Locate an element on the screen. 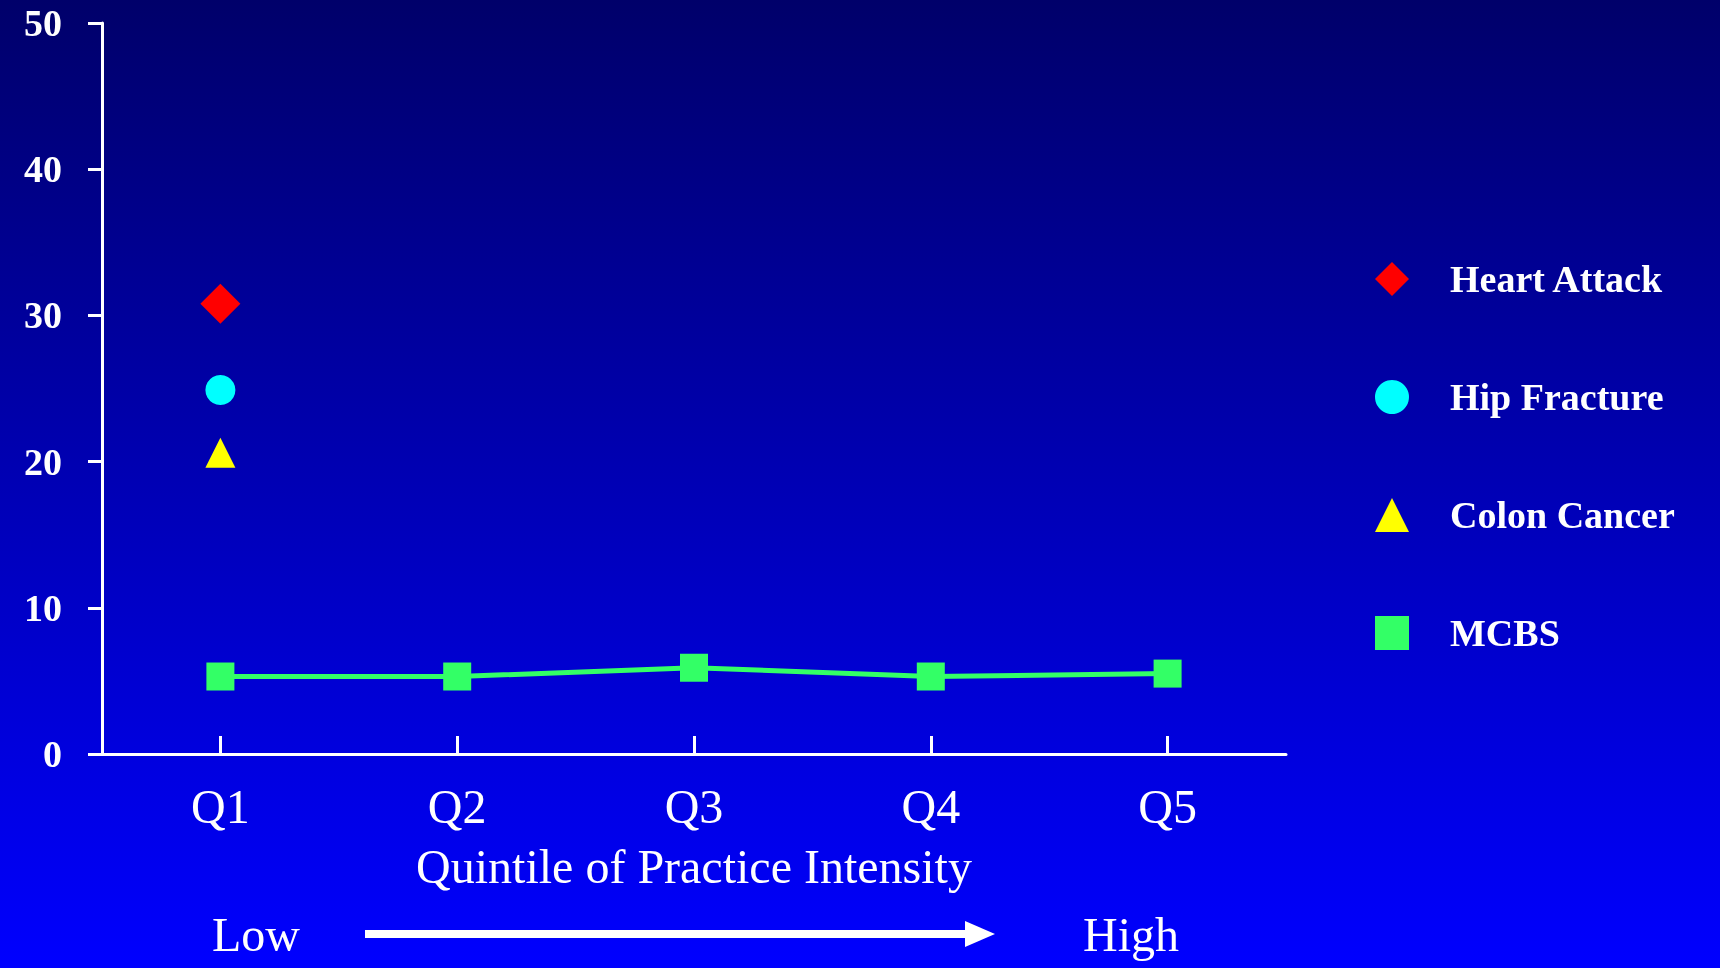 The image size is (1720, 968). x-tick-label: Q4 is located at coordinates (931, 806).